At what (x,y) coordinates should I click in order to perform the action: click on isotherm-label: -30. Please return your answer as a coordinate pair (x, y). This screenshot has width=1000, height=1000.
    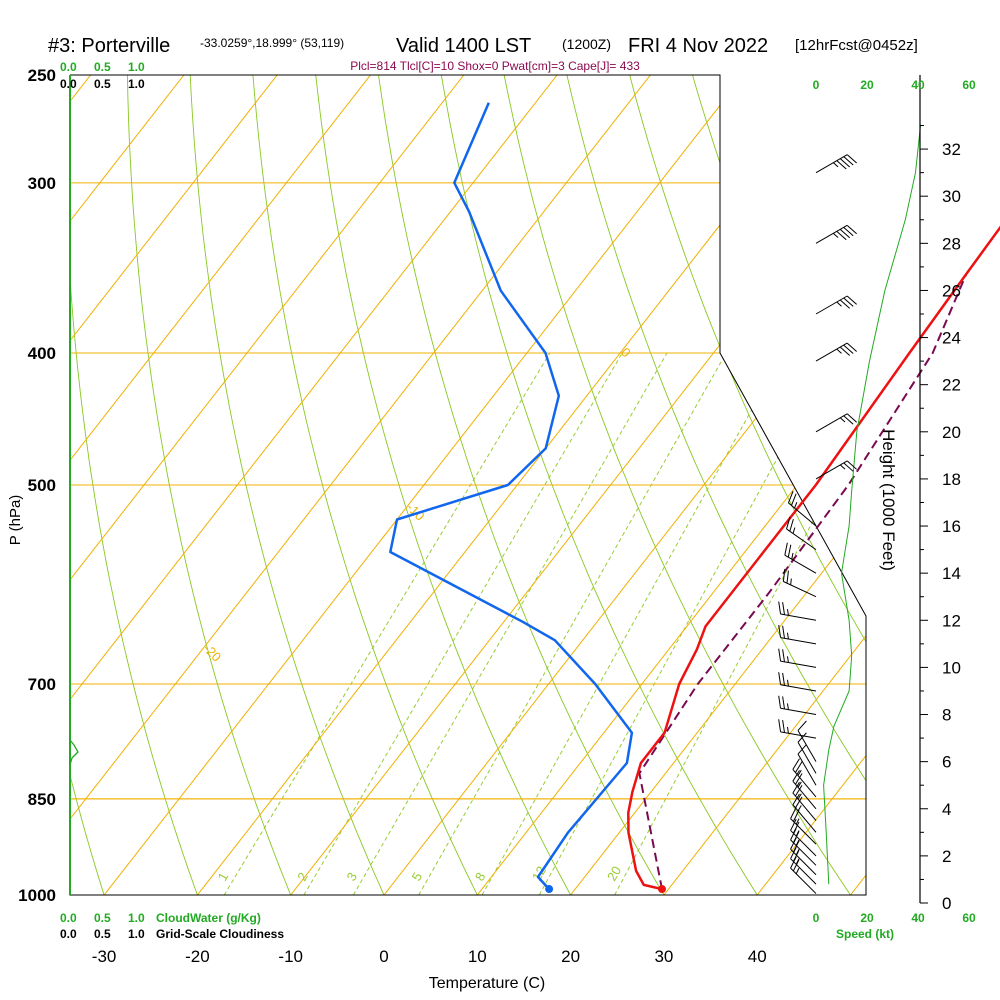
    Looking at the image, I should click on (13, 788).